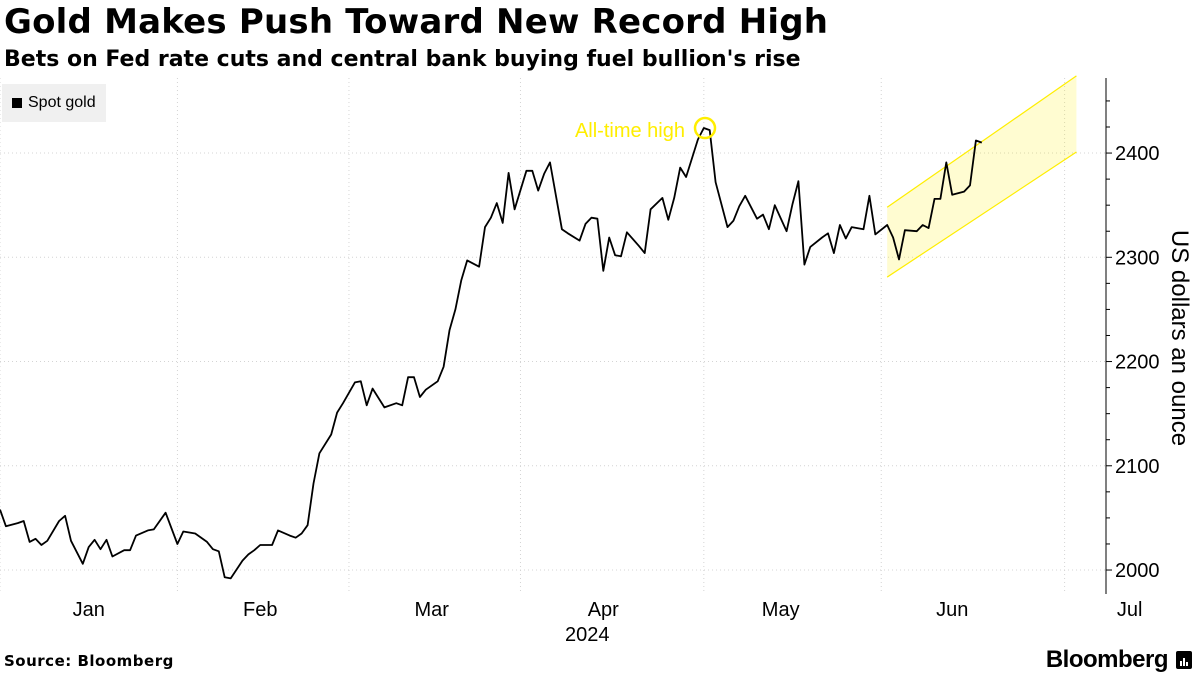 This screenshot has height=675, width=1200. Describe the element at coordinates (1137, 363) in the screenshot. I see `y-tick-label: 2200` at that location.